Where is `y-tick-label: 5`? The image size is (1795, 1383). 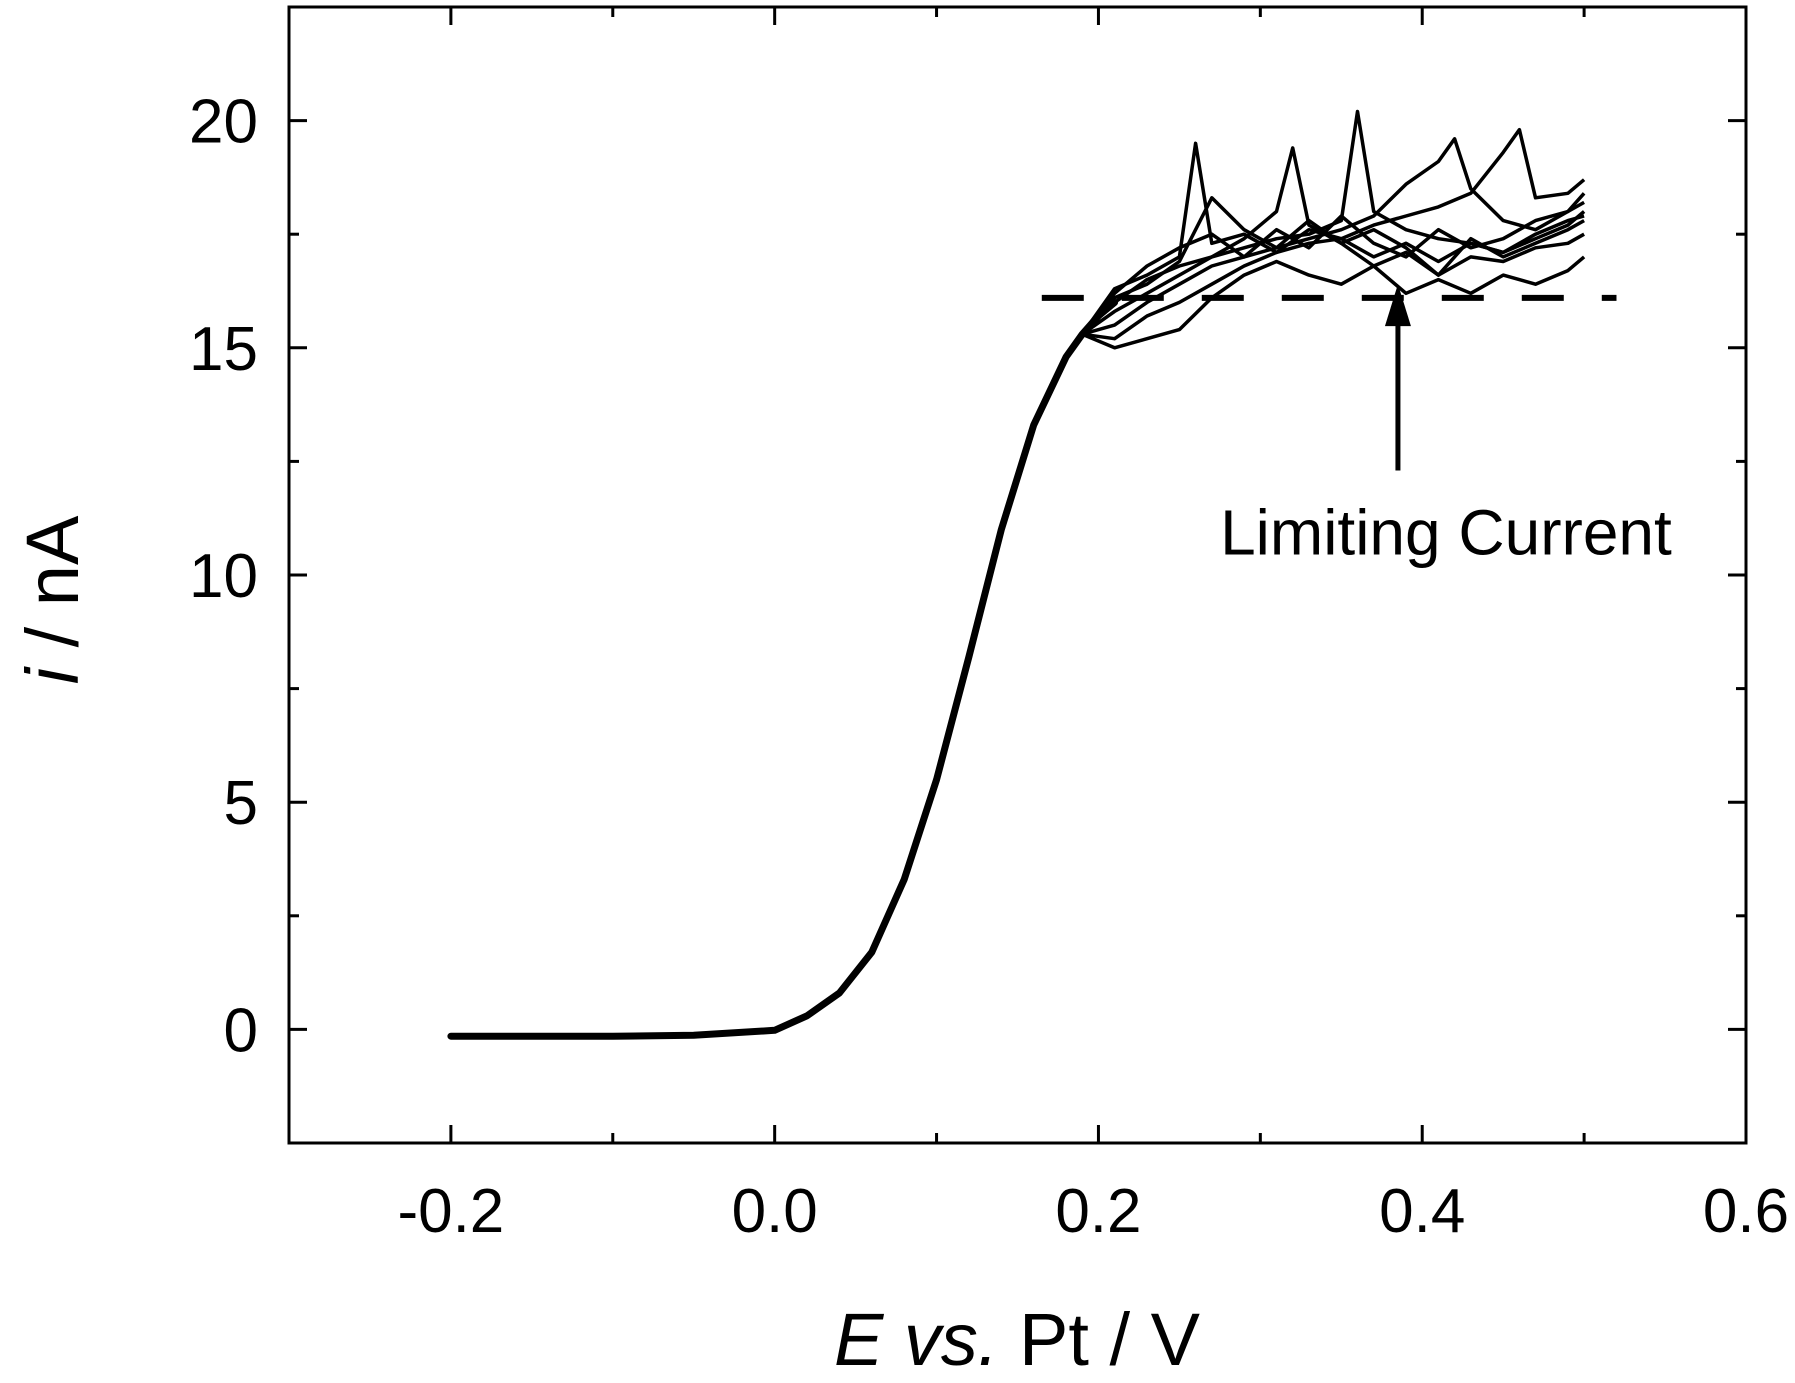
y-tick-label: 5 is located at coordinates (241, 803).